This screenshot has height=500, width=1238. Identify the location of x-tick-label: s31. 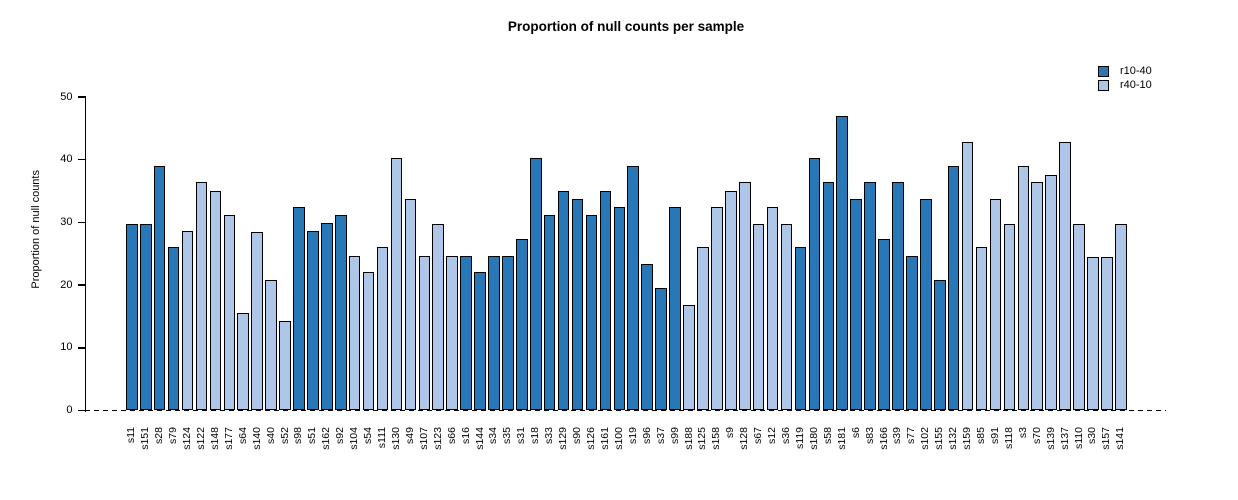
(521, 435).